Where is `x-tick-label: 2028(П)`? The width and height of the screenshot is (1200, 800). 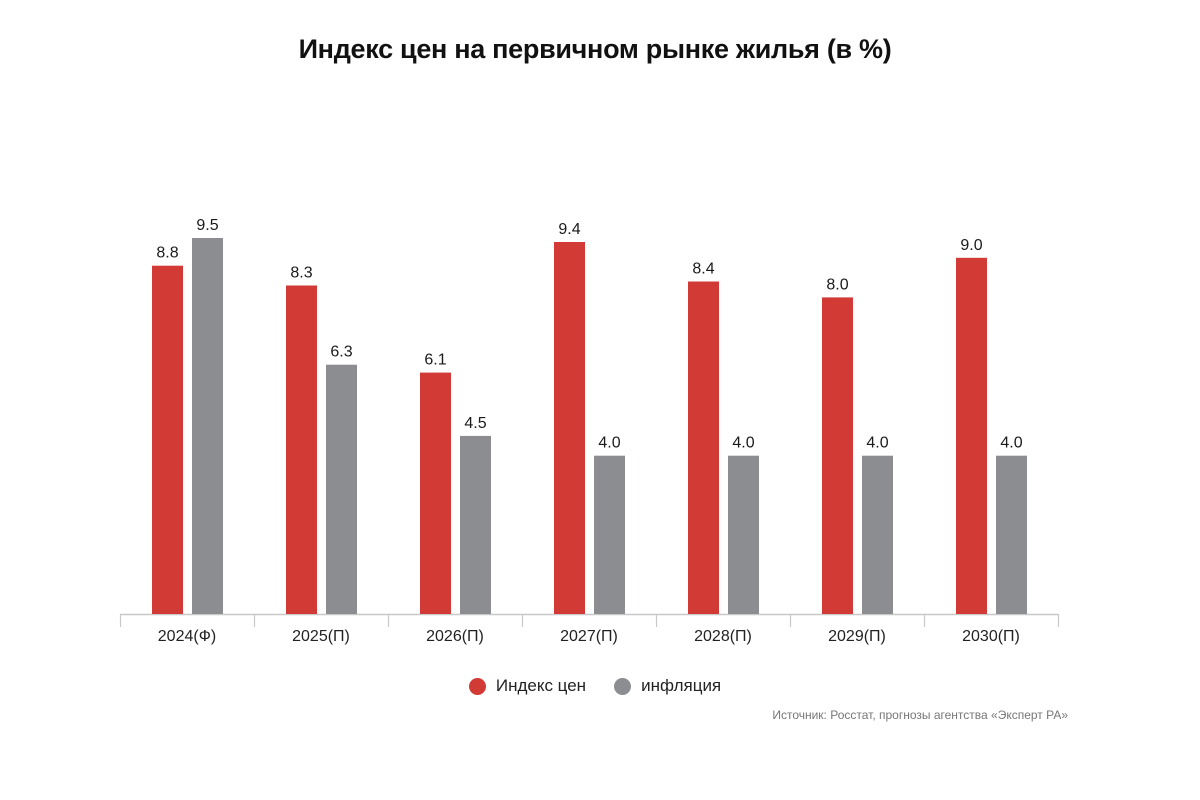
x-tick-label: 2028(П) is located at coordinates (723, 636).